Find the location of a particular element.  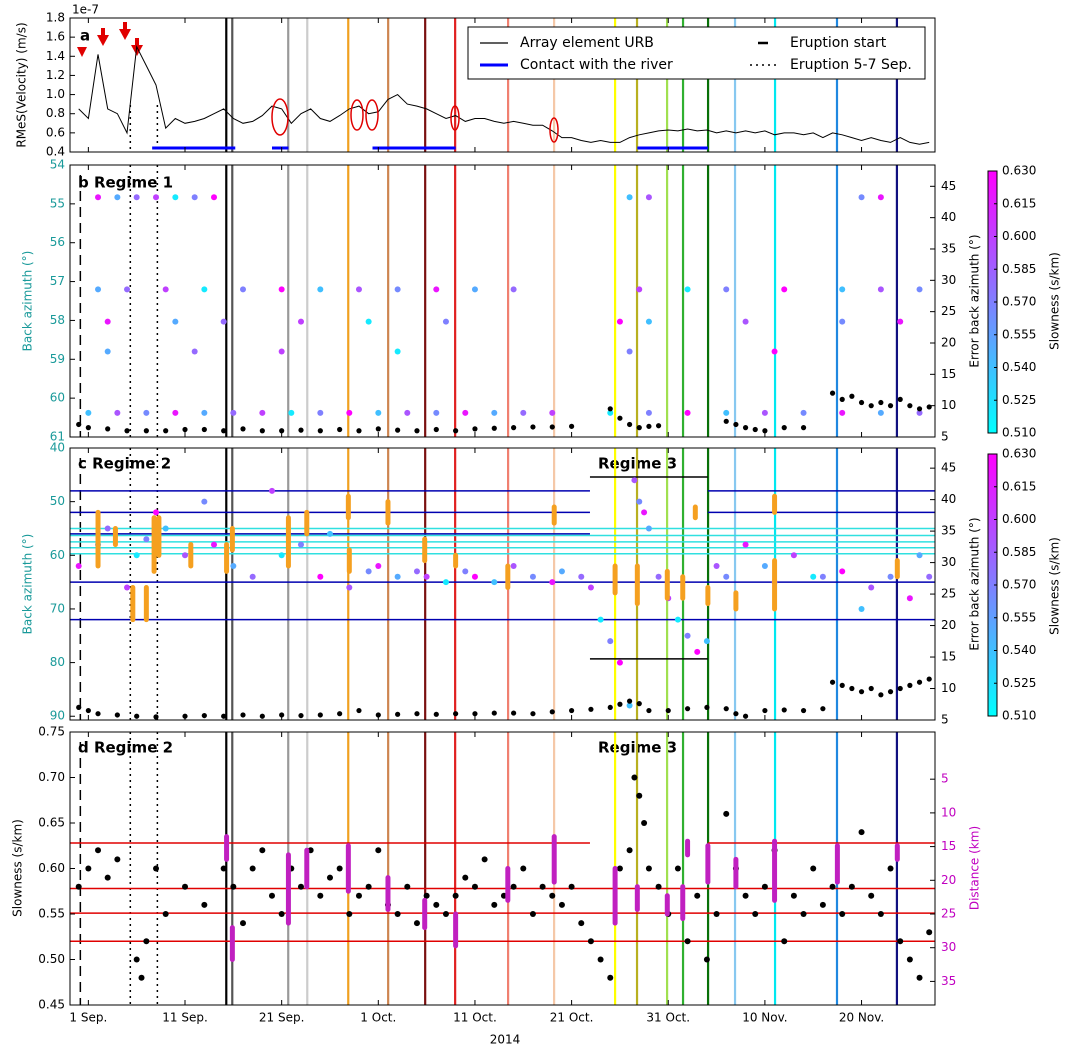

y2-tick-label: 45 is located at coordinates (948, 186).